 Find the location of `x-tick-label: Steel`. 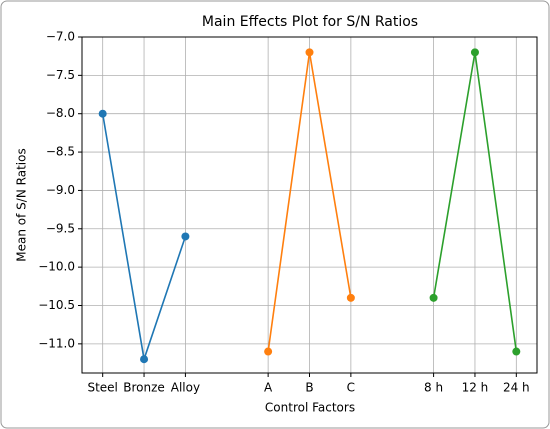

x-tick-label: Steel is located at coordinates (102, 388).